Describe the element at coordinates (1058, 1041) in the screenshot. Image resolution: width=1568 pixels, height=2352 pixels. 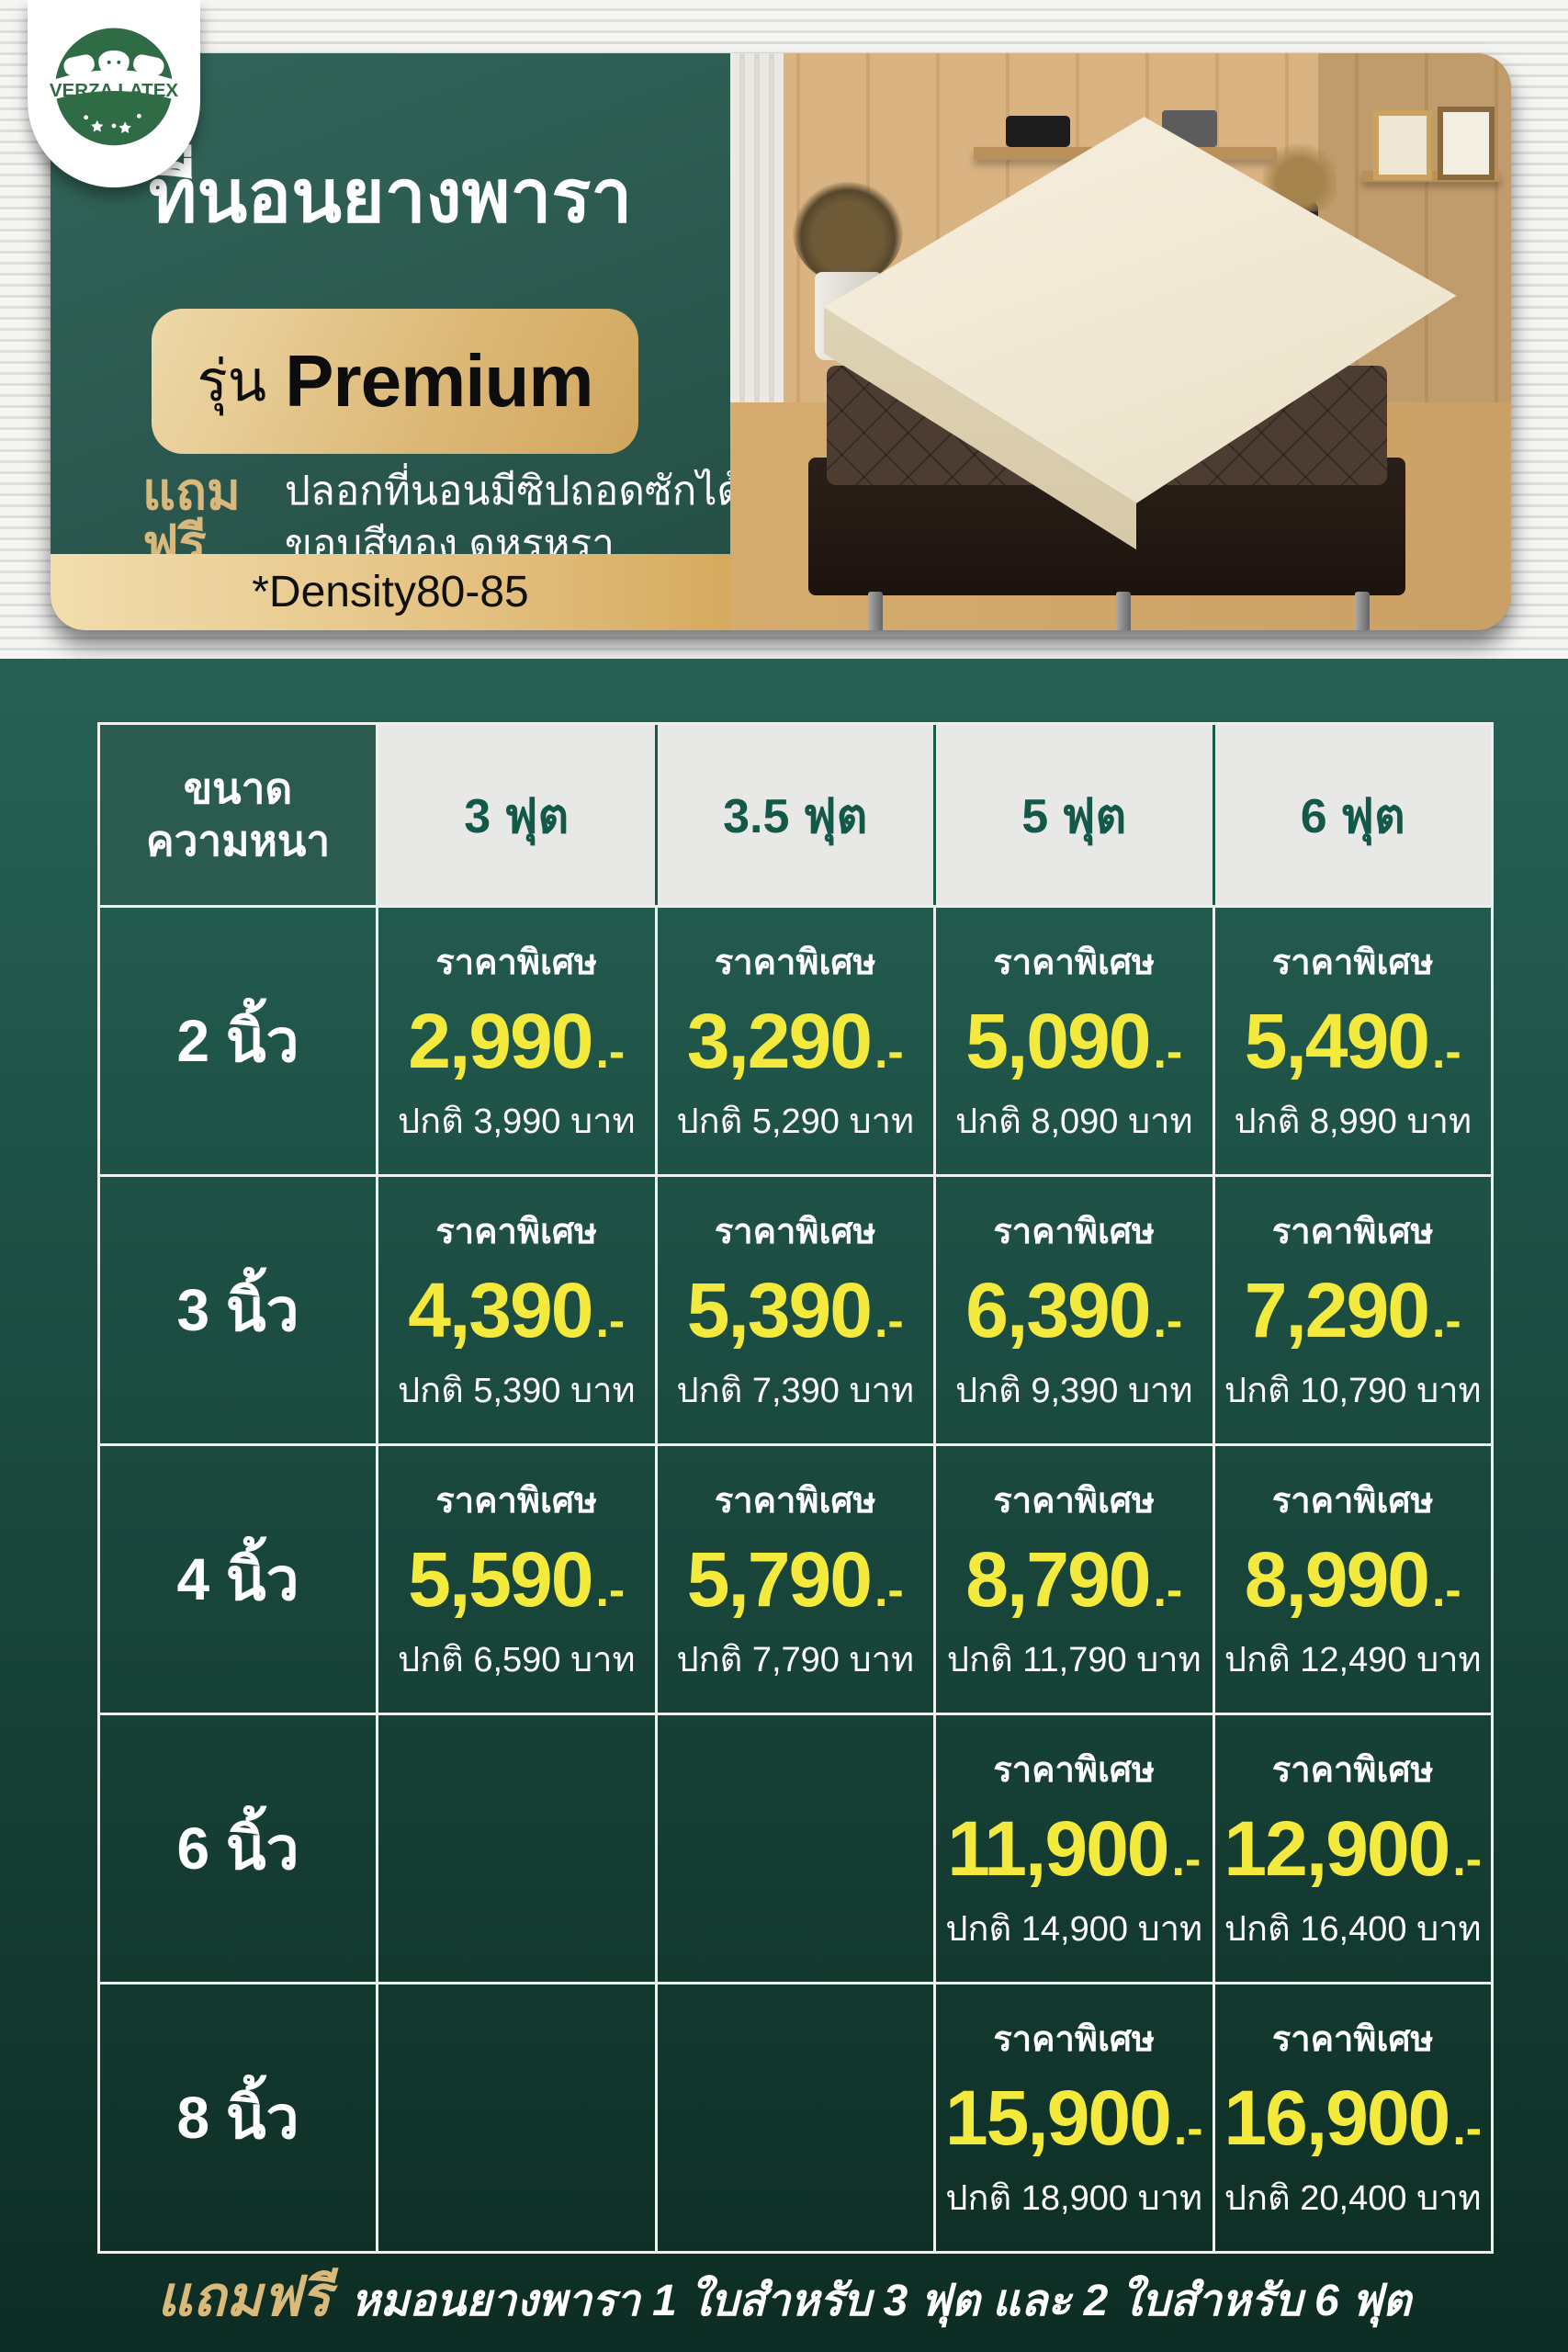
I see `special-price: 5,090` at that location.